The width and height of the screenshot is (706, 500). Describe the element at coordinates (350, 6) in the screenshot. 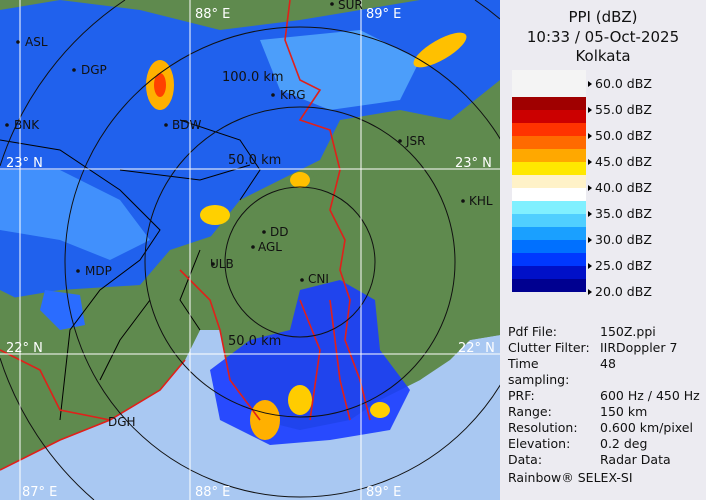

I see `station-label: SUR` at that location.